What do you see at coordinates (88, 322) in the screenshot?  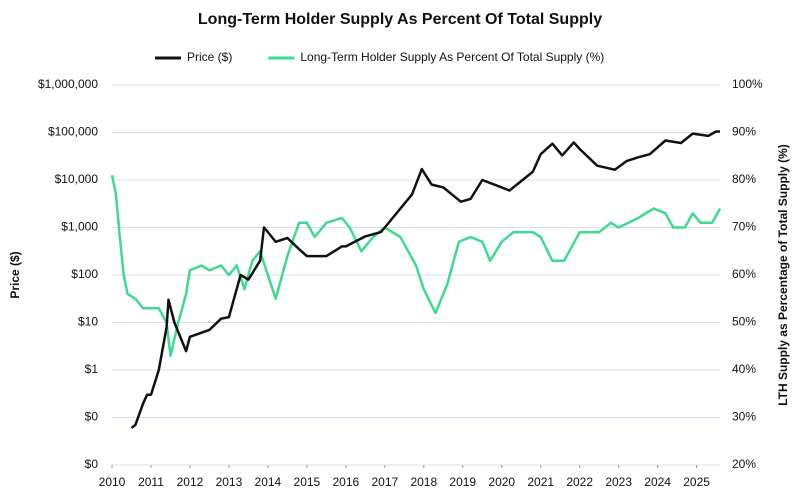 I see `y-tick-label: $10` at bounding box center [88, 322].